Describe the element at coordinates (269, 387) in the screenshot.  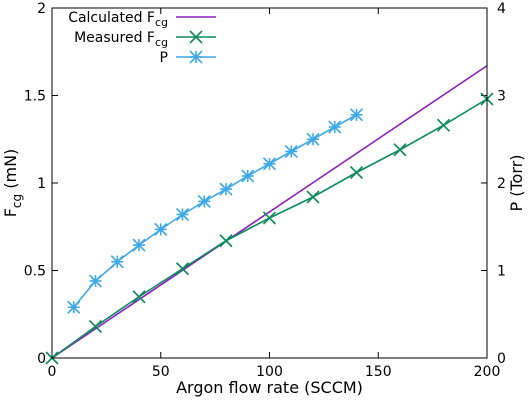
I see `x-axis-title: Argon flow rate (SCCM)` at that location.